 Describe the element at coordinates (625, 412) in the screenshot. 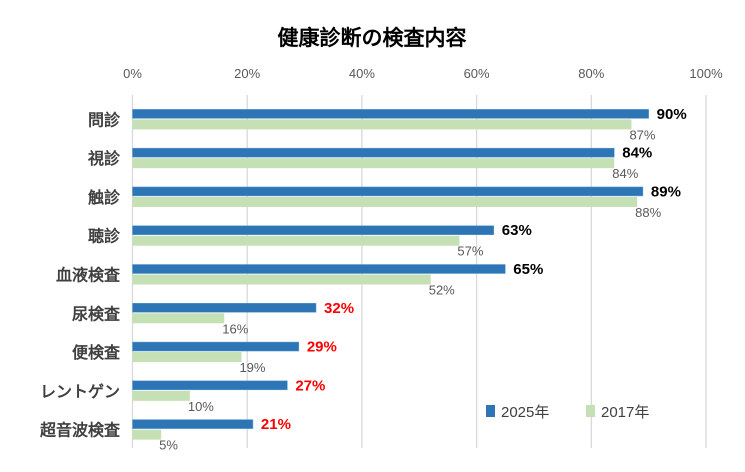

I see `legend-label-2017: 2017年` at that location.